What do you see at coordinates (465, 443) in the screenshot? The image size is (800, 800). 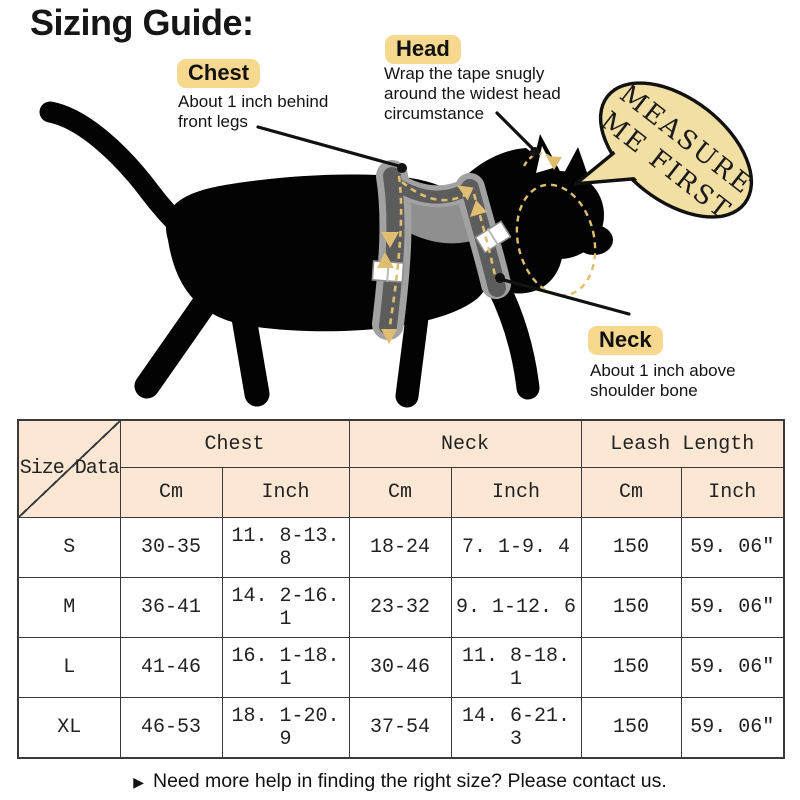 I see `column-group-neck: Neck` at bounding box center [465, 443].